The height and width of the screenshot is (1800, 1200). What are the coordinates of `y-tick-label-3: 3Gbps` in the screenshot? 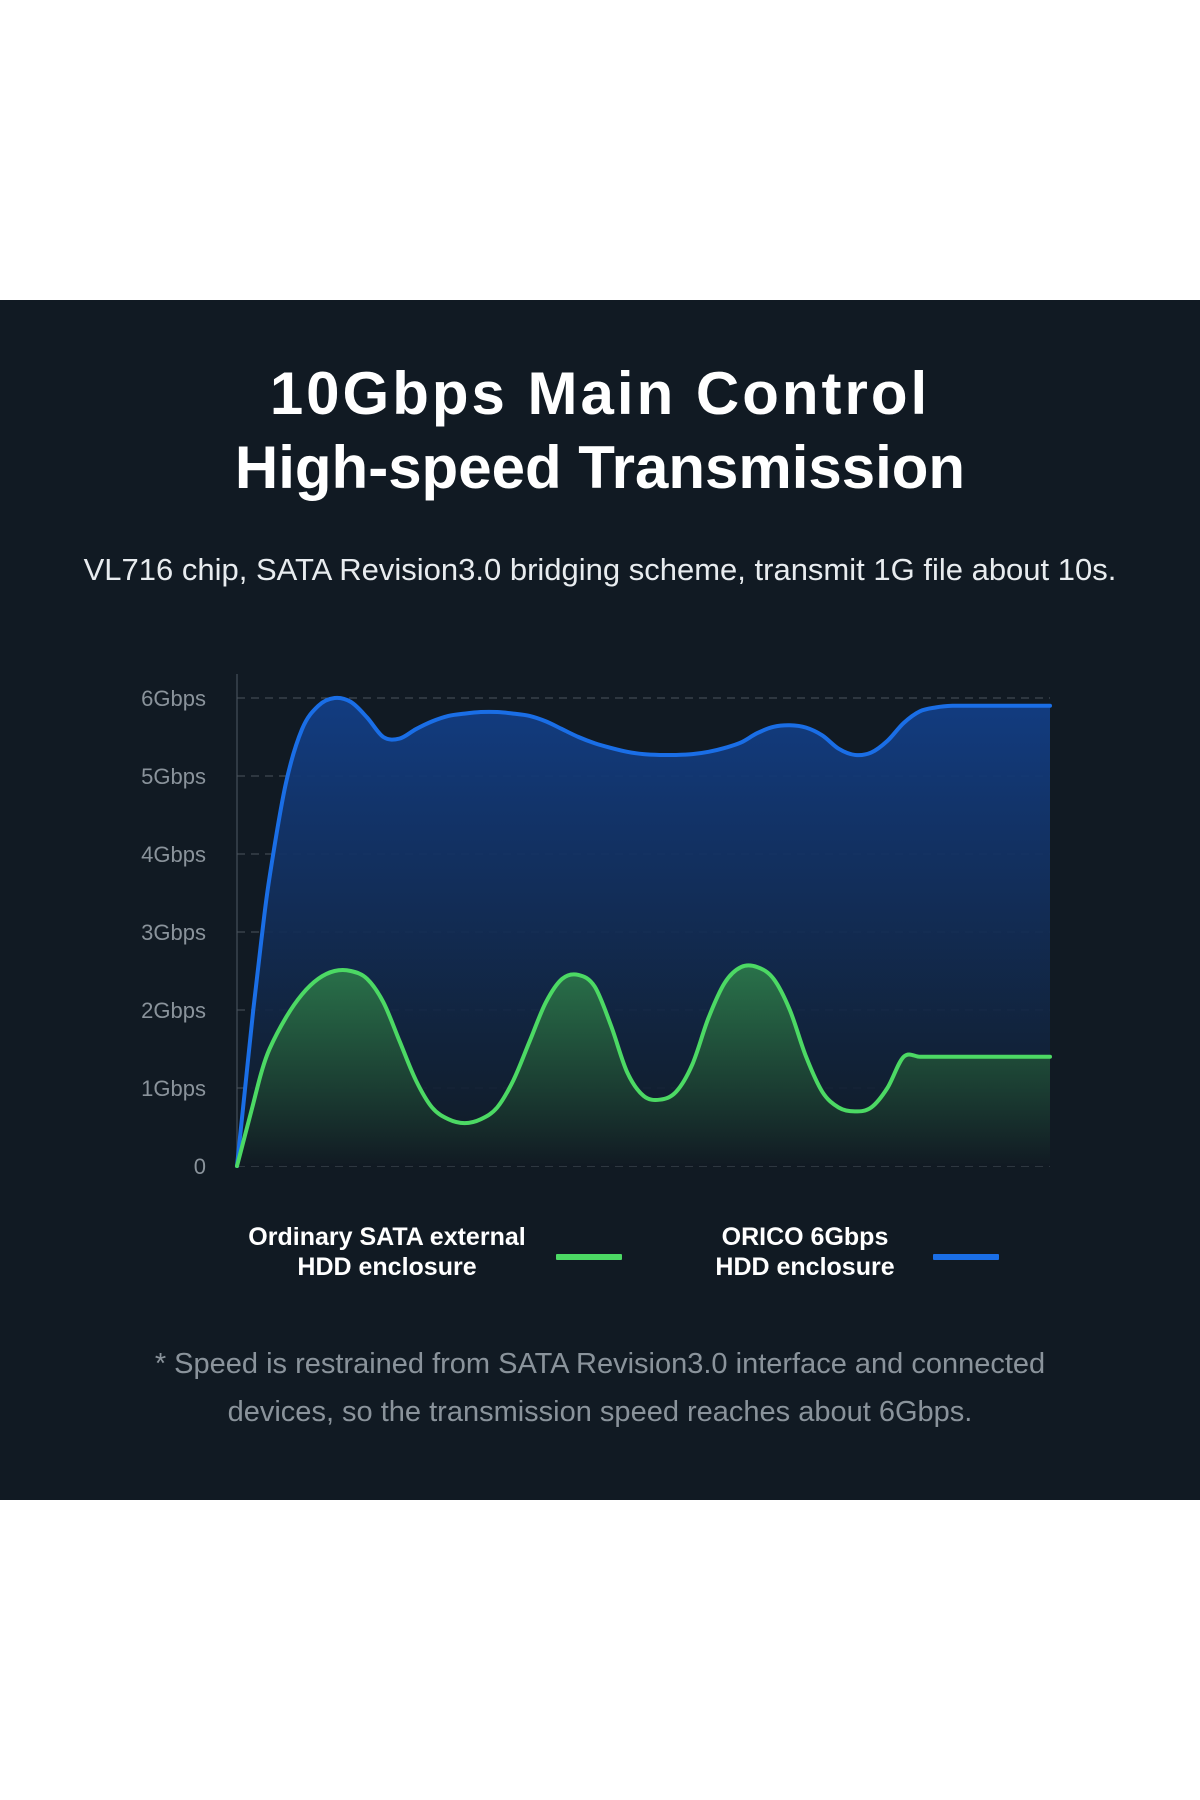 It's located at (173, 932).